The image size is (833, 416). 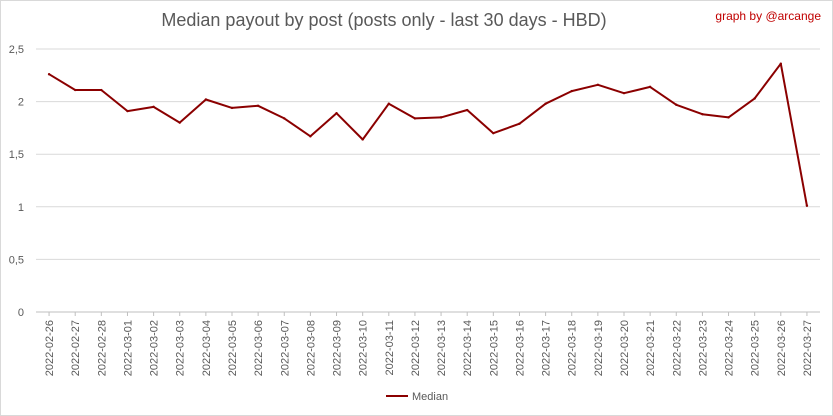 What do you see at coordinates (768, 16) in the screenshot?
I see `chart-credit: graph by @arcange` at bounding box center [768, 16].